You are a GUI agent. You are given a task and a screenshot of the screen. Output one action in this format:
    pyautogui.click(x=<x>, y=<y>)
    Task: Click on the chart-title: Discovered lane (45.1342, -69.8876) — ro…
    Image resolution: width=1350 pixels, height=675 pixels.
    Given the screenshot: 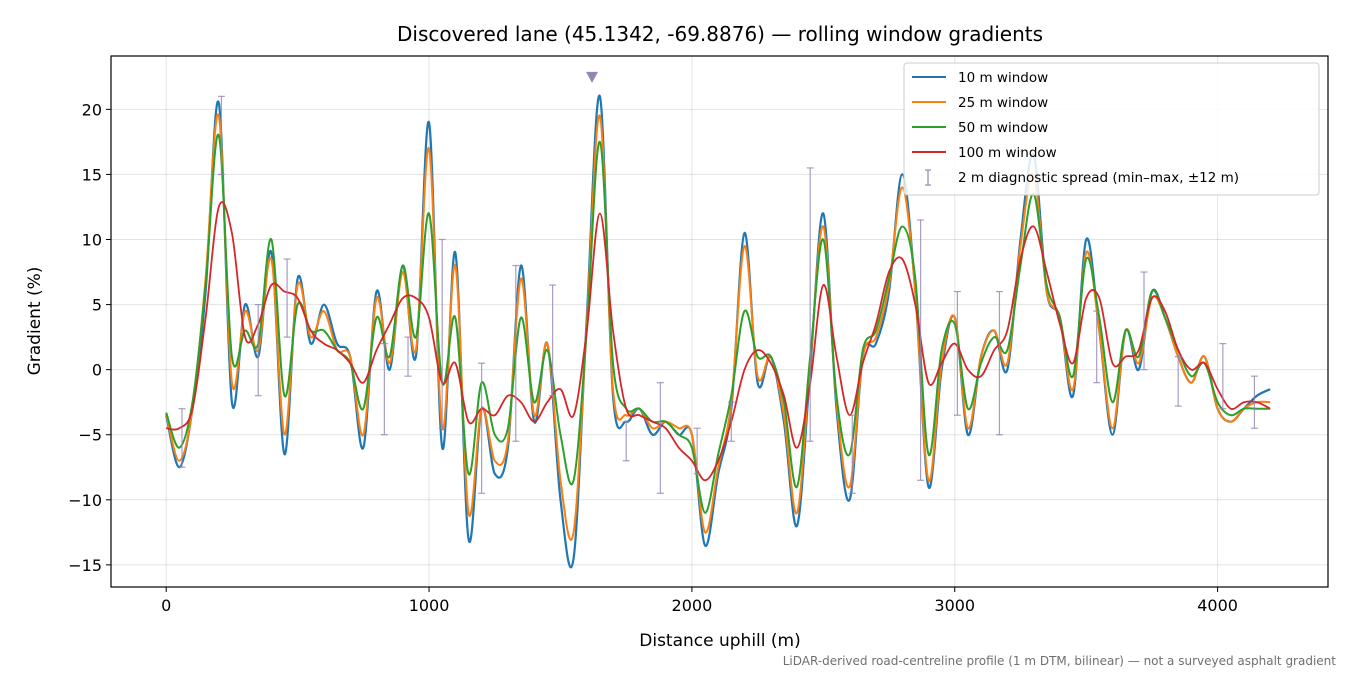 What is the action you would take?
    pyautogui.click(x=720, y=34)
    